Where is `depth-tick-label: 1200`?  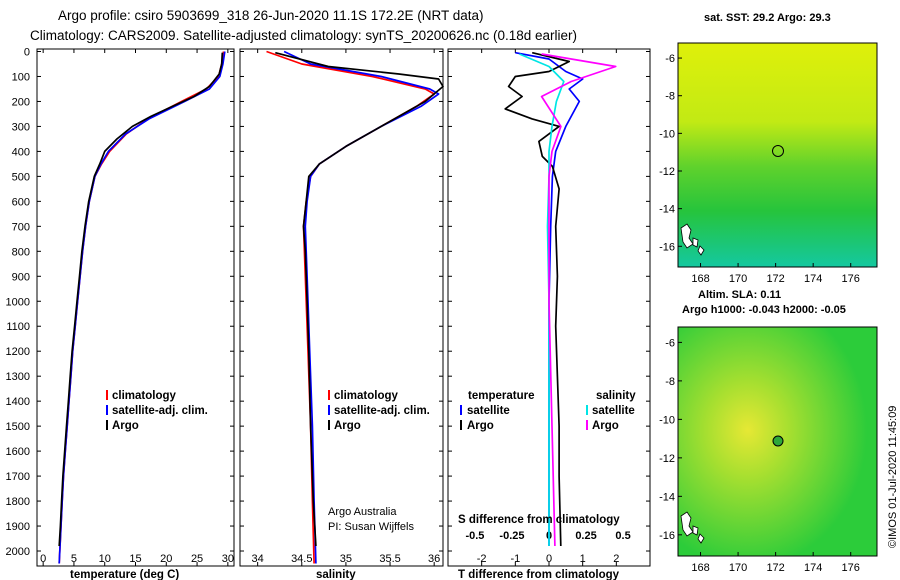
depth-tick-label: 1200 is located at coordinates (18, 352).